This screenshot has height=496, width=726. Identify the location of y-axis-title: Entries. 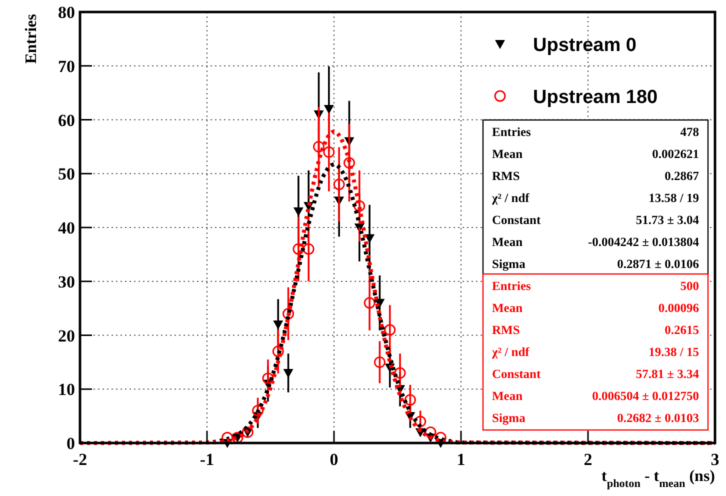
(31, 39).